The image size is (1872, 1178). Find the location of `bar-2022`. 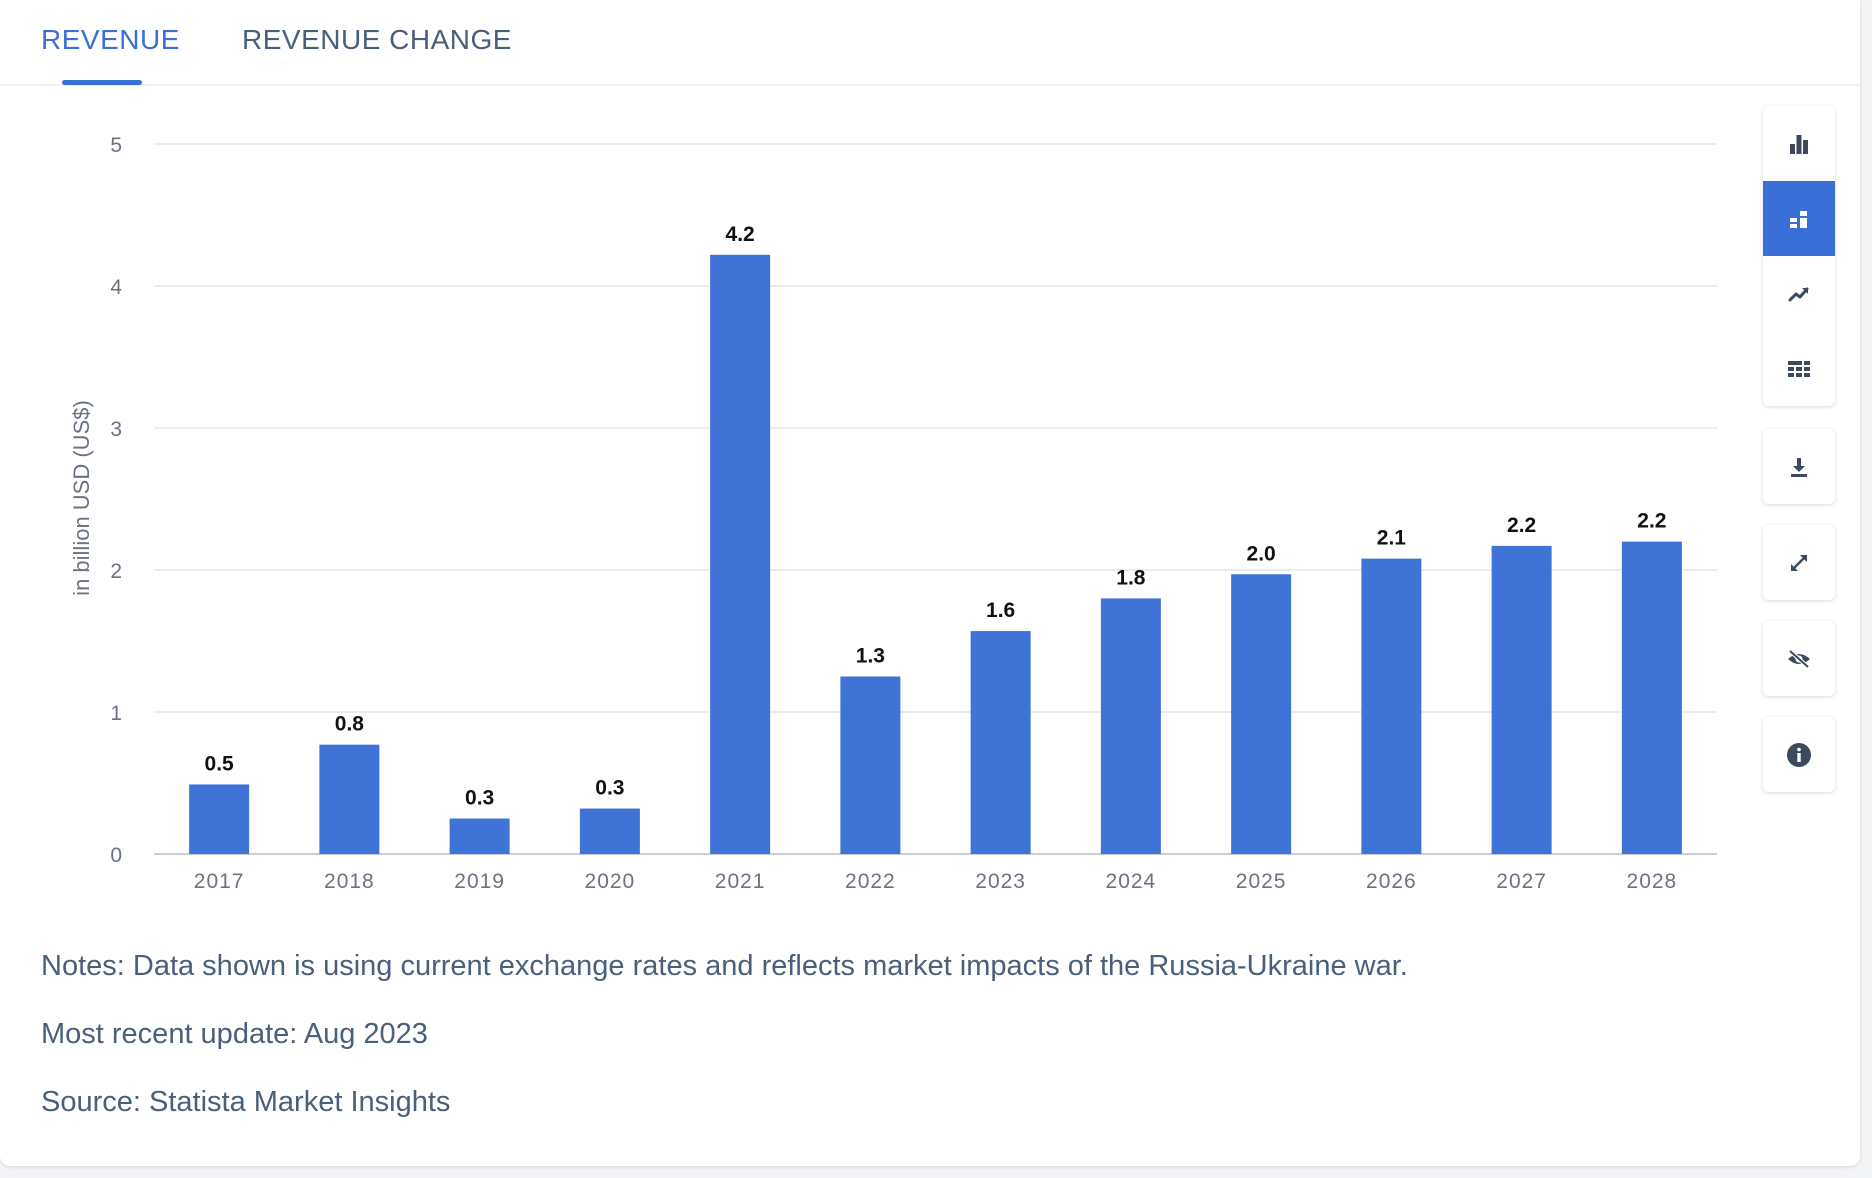

bar-2022 is located at coordinates (870, 765).